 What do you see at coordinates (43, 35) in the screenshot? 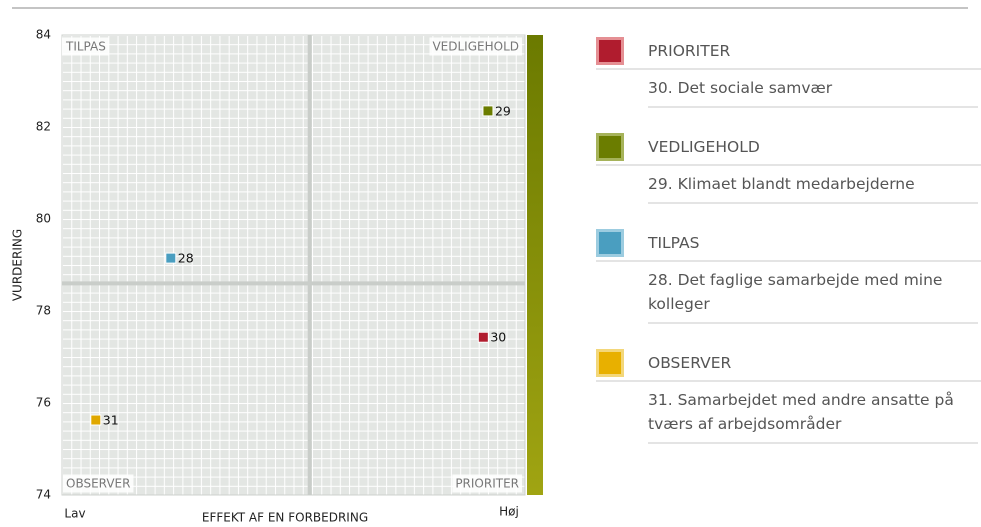
I see `y-tick-label: 84` at bounding box center [43, 35].